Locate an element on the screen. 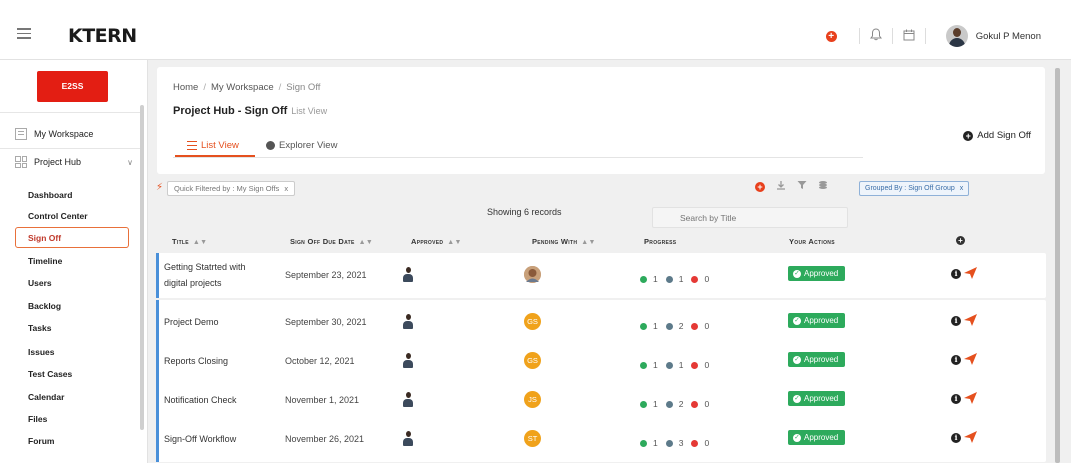  column-header-your-actions: Your Actions is located at coordinates (812, 241).